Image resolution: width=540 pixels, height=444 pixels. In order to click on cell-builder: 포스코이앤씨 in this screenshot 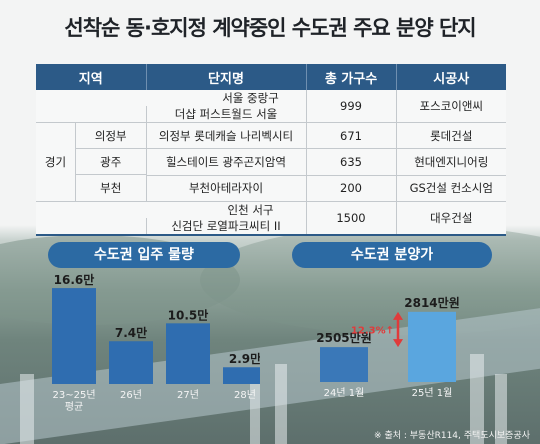, I will do `click(451, 106)`.